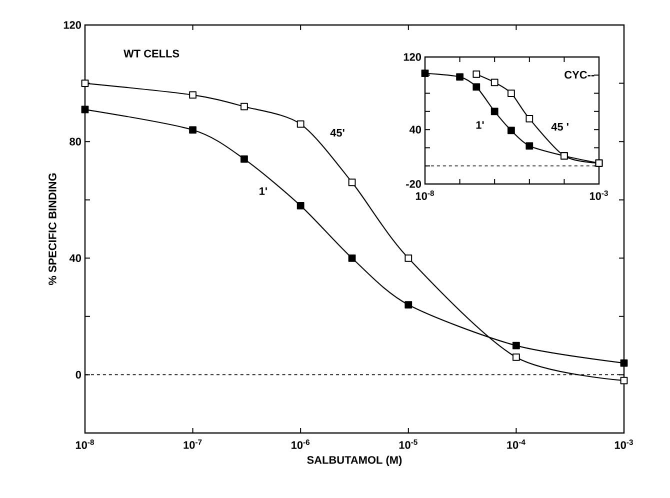 The width and height of the screenshot is (670, 498). What do you see at coordinates (414, 184) in the screenshot?
I see `y-tick-label: -20` at bounding box center [414, 184].